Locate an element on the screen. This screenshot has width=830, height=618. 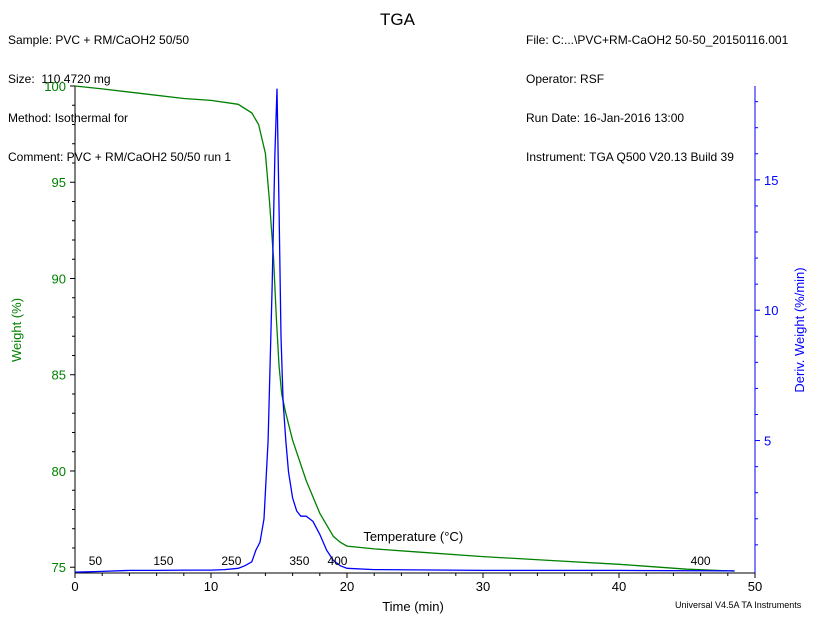
x-tick-label: 0 is located at coordinates (74, 586).